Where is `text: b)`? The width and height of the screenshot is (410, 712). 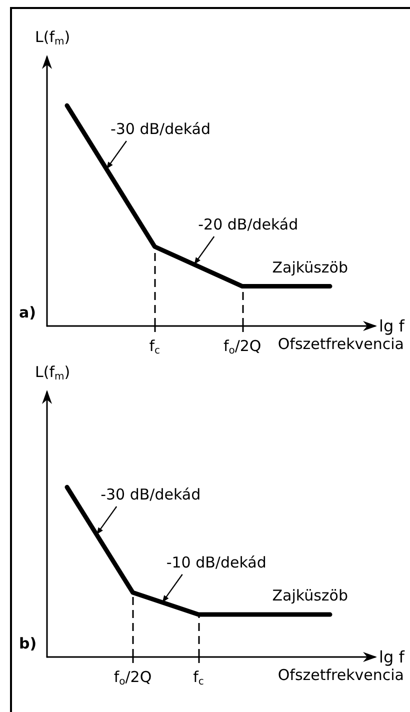
text: b) is located at coordinates (28, 643).